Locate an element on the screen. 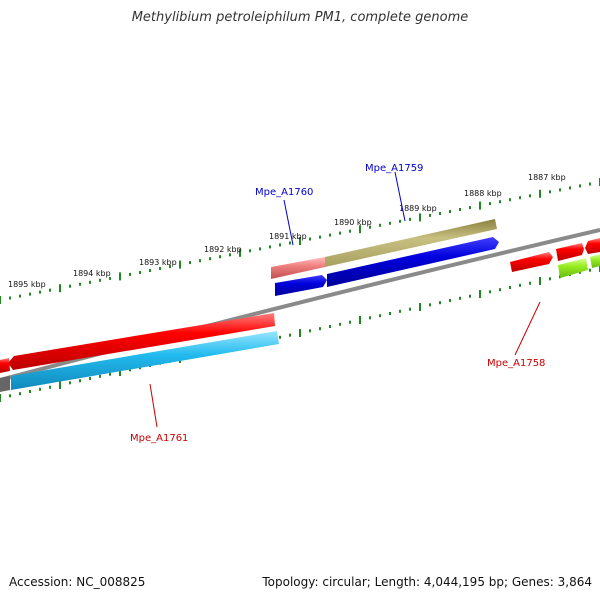 The image size is (600, 600). gene-label-mpe-a1759: Mpe_A1759 is located at coordinates (394, 168).